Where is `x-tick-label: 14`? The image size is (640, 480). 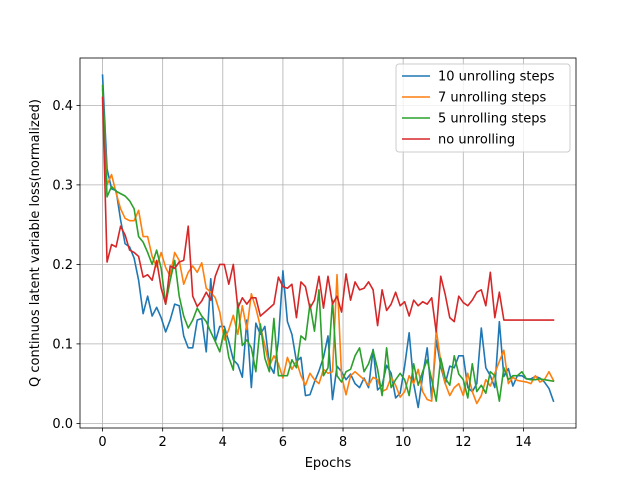
x-tick-label: 14 is located at coordinates (523, 442).